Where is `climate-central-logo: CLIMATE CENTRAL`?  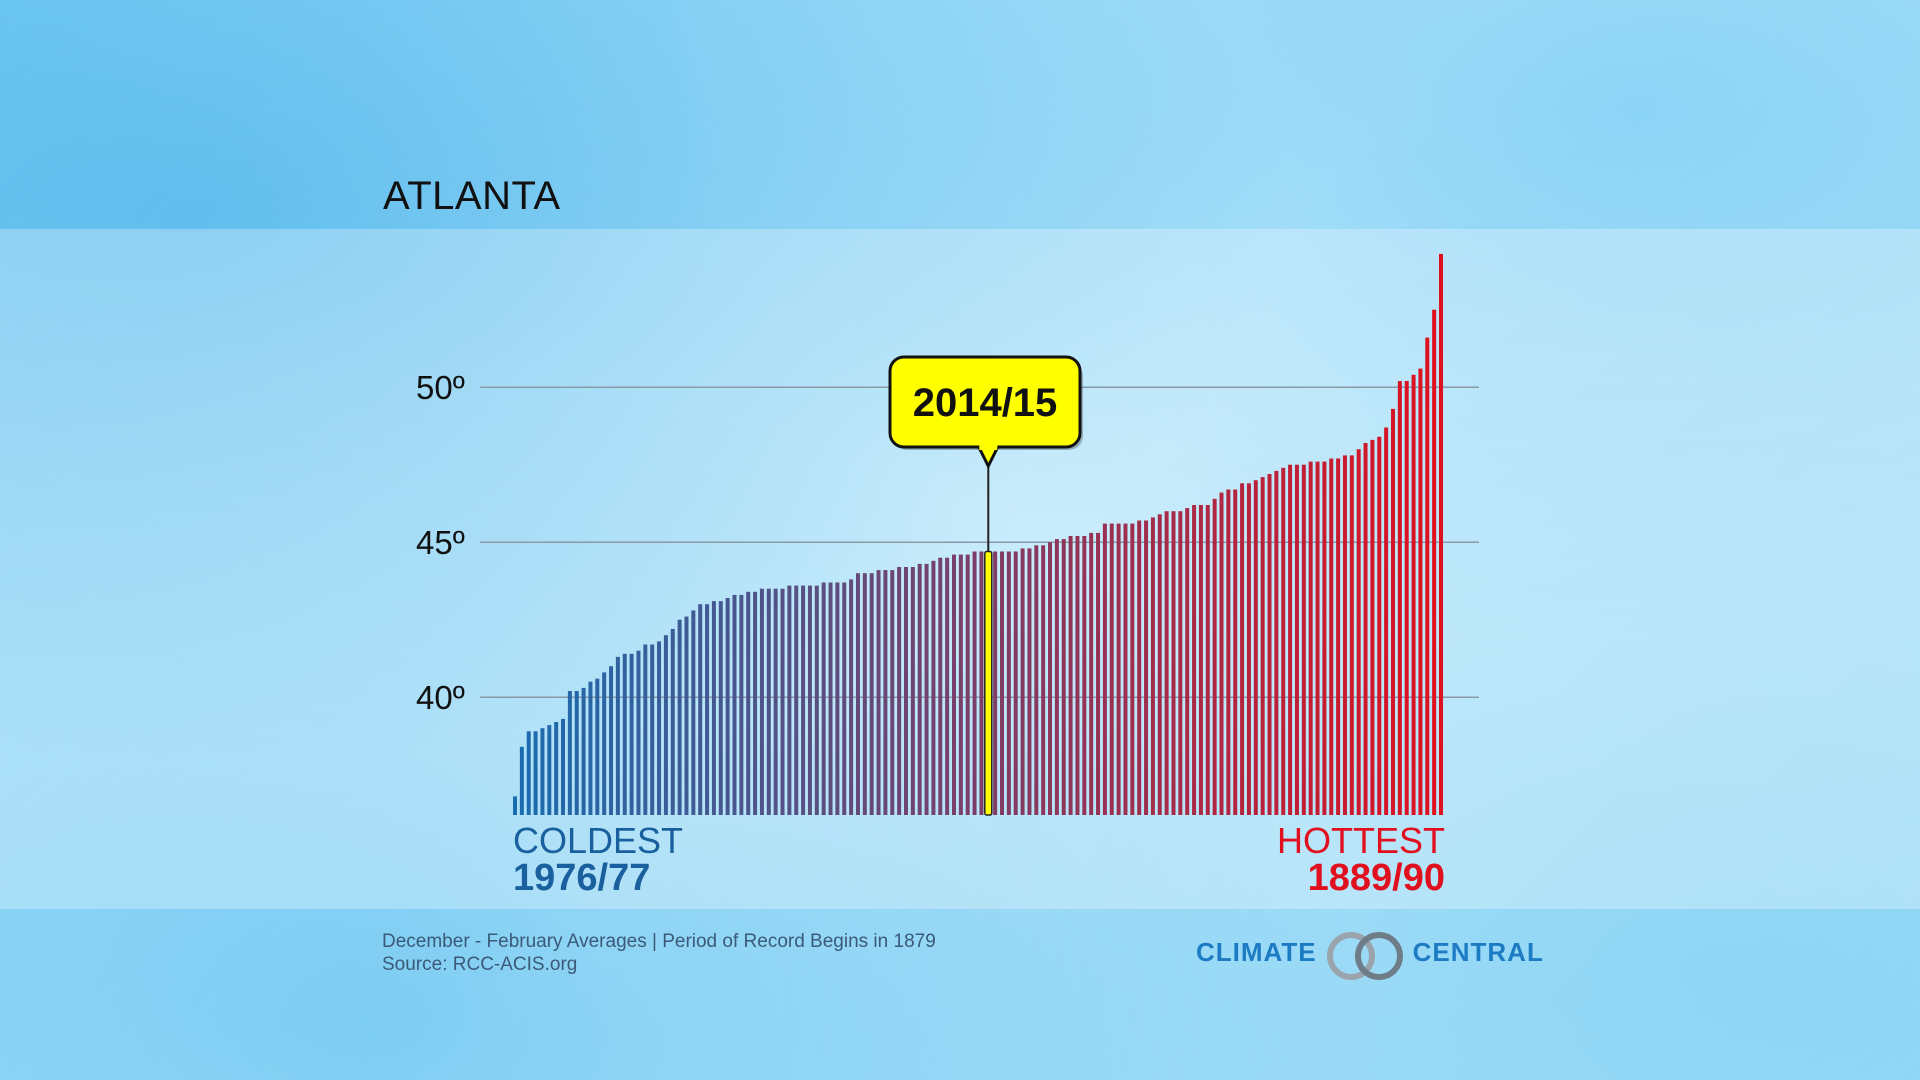 climate-central-logo: CLIMATE CENTRAL is located at coordinates (1370, 955).